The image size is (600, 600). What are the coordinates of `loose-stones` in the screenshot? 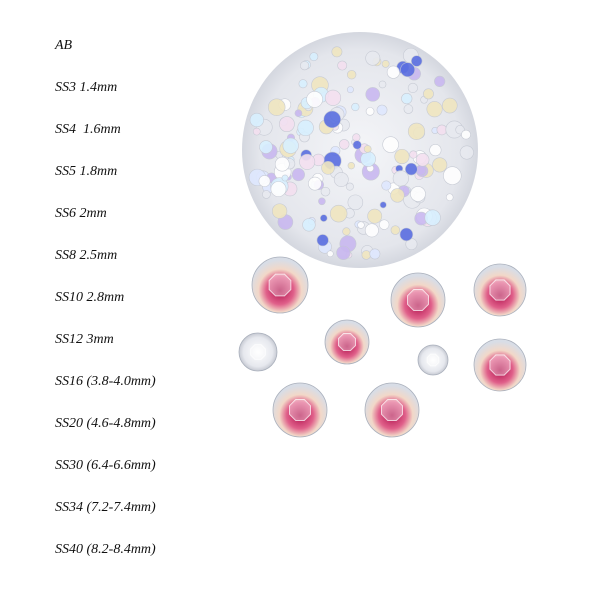 It's located at (382, 347).